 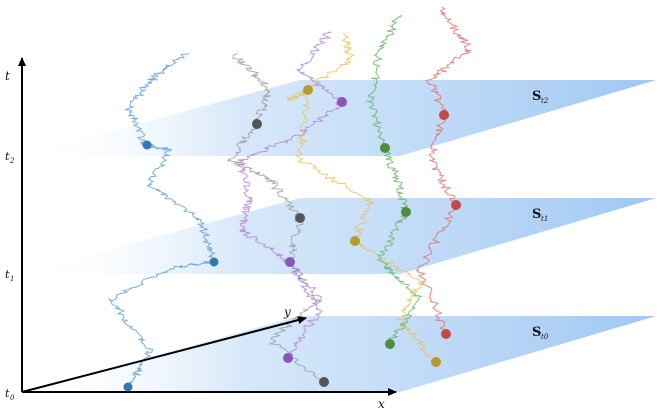 I want to click on t-tick-t0: t 0, so click(x=10, y=394).